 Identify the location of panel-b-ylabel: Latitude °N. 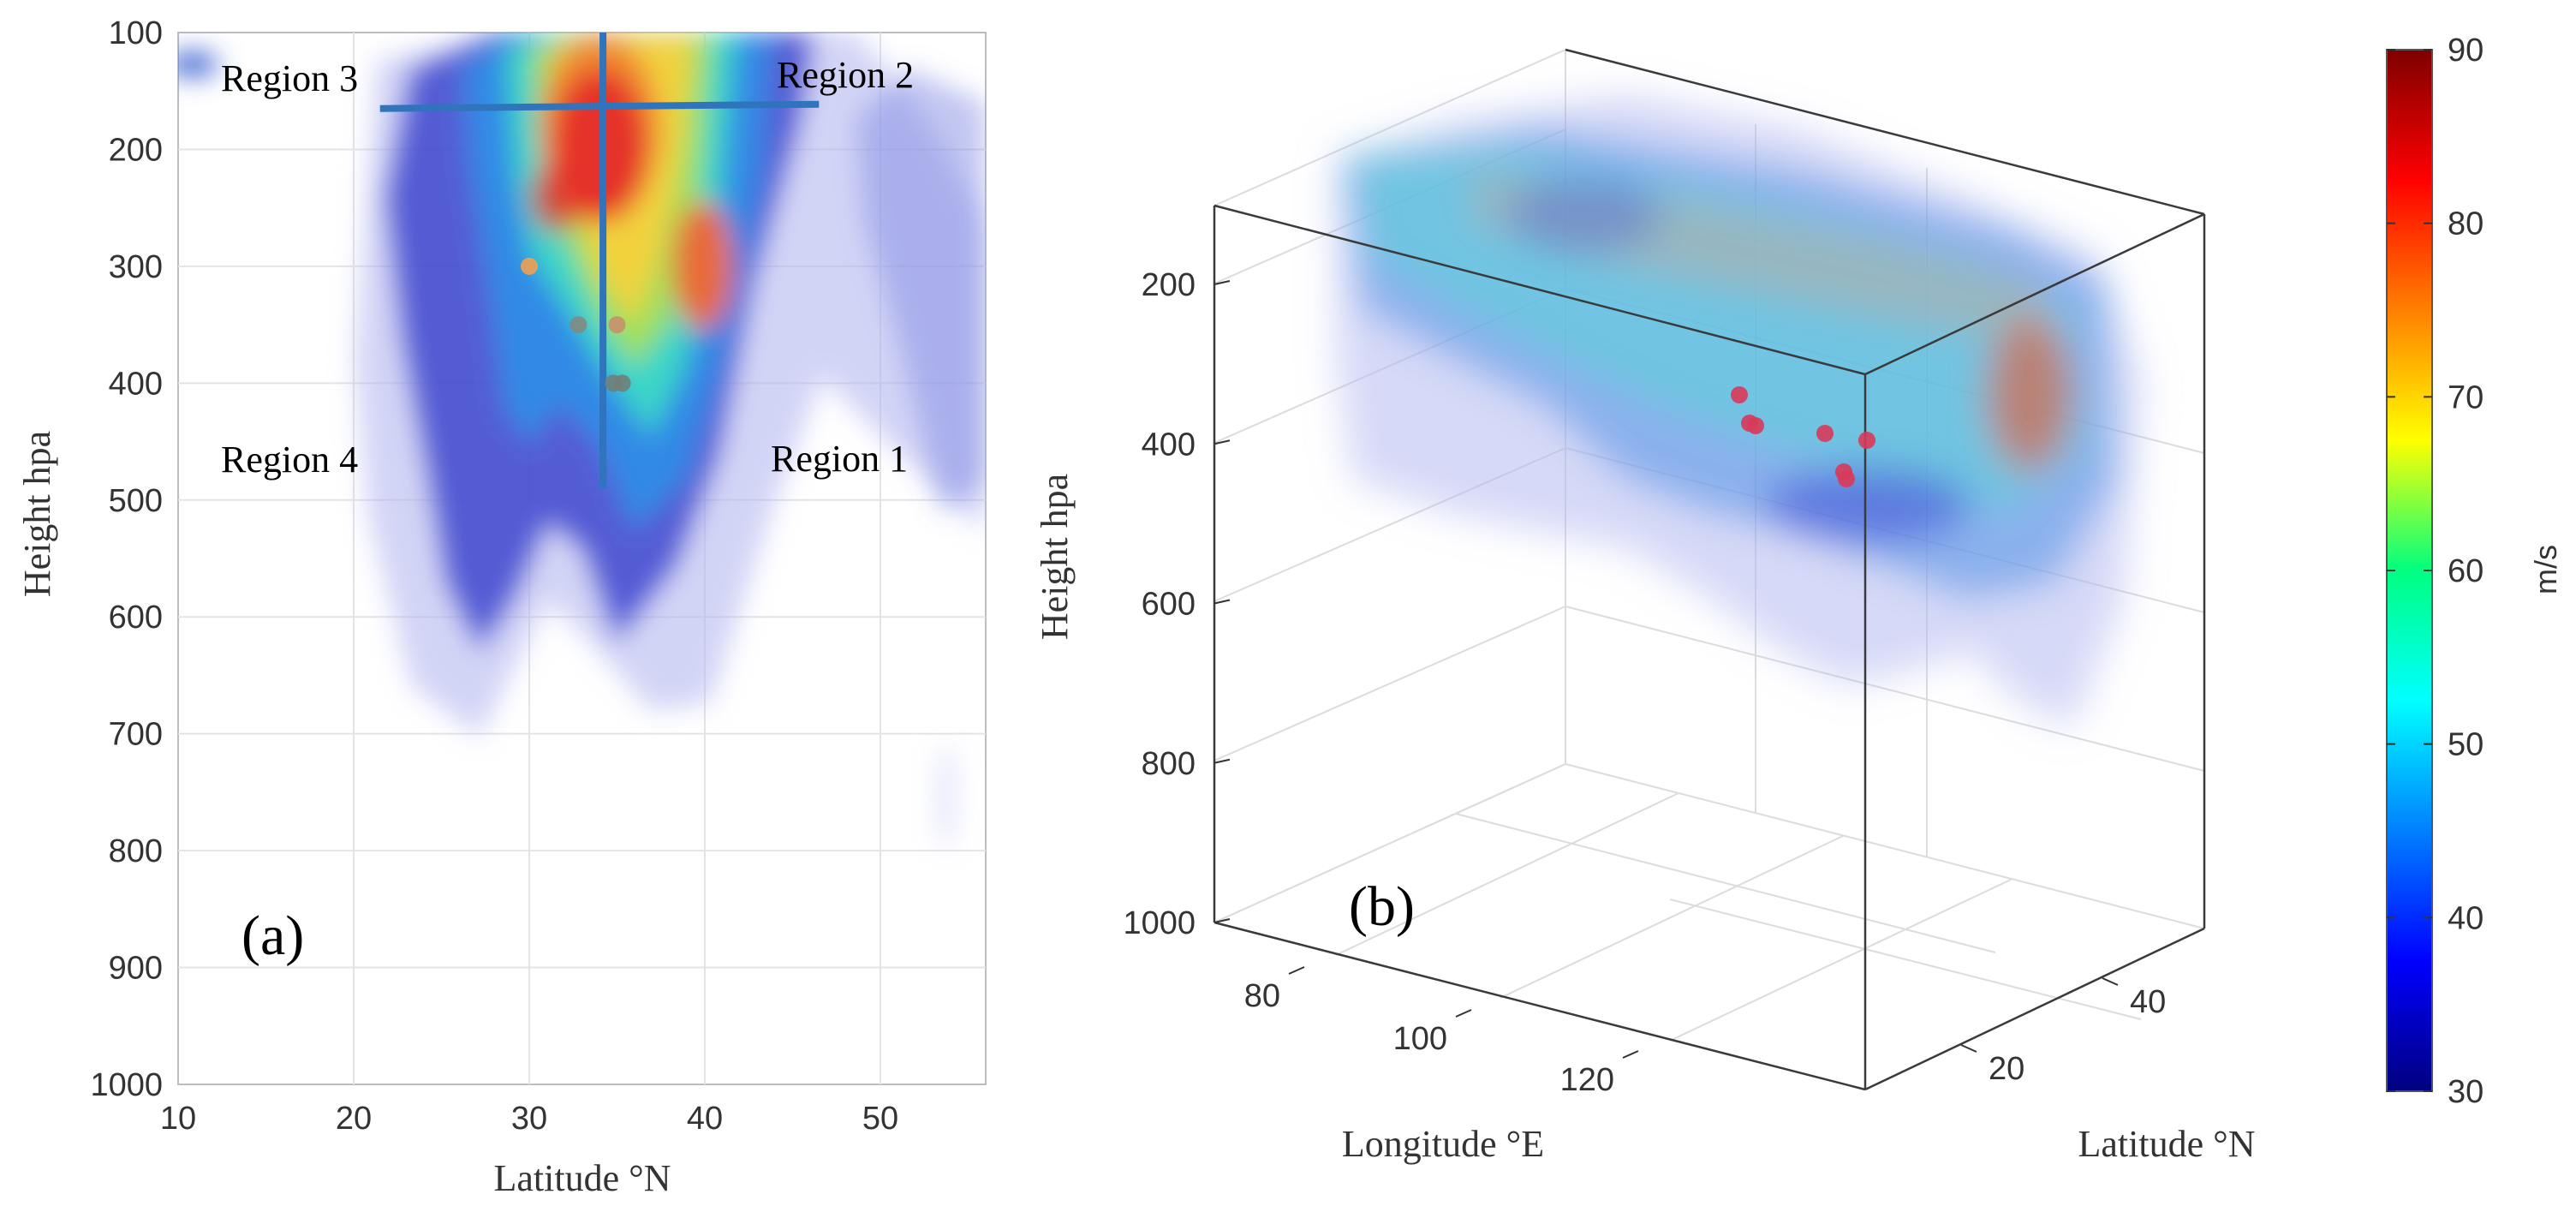
(2167, 1144).